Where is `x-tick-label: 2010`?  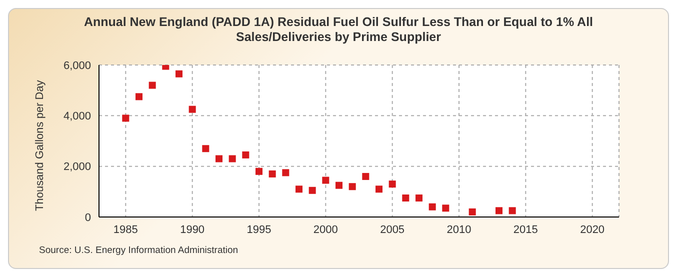
x-tick-label: 2010 is located at coordinates (459, 230).